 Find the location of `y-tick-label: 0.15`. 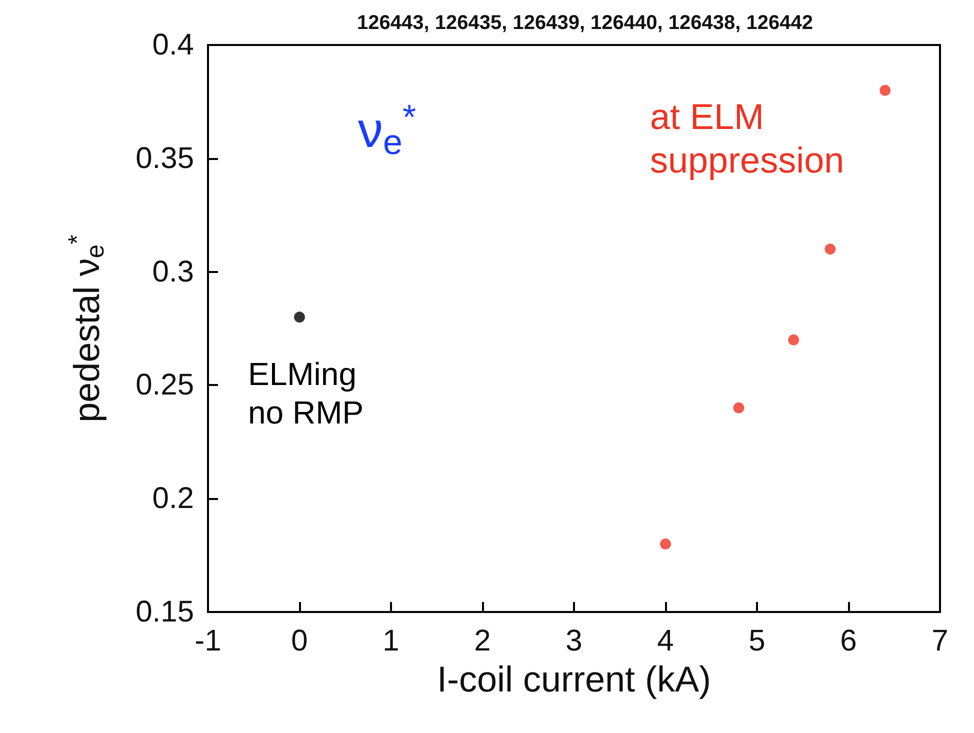

y-tick-label: 0.15 is located at coordinates (165, 612).